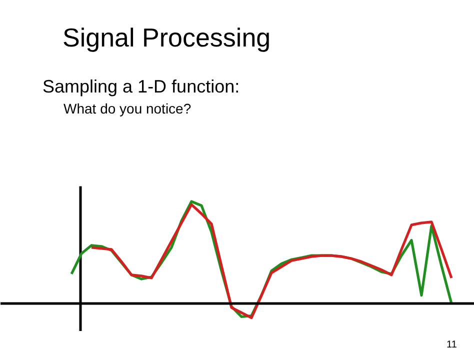 This screenshot has height=355, width=474. What do you see at coordinates (452, 345) in the screenshot?
I see `text: 11` at bounding box center [452, 345].